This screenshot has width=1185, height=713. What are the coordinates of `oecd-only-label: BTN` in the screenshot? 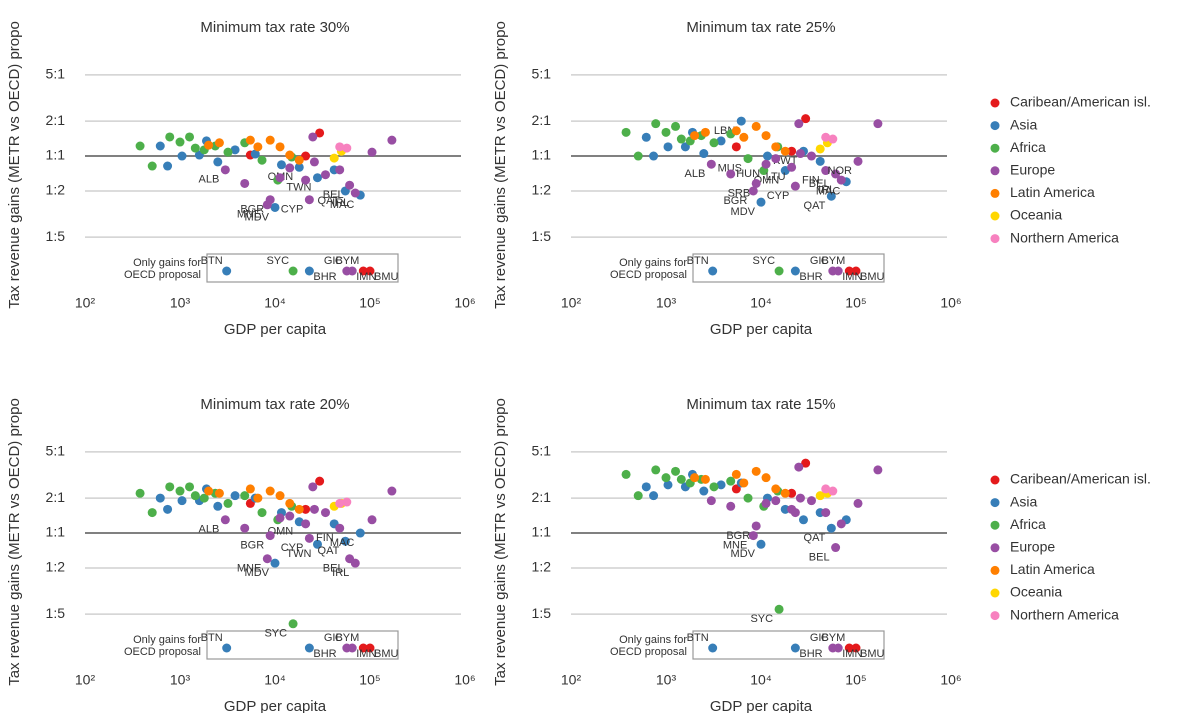 It's located at (698, 638).